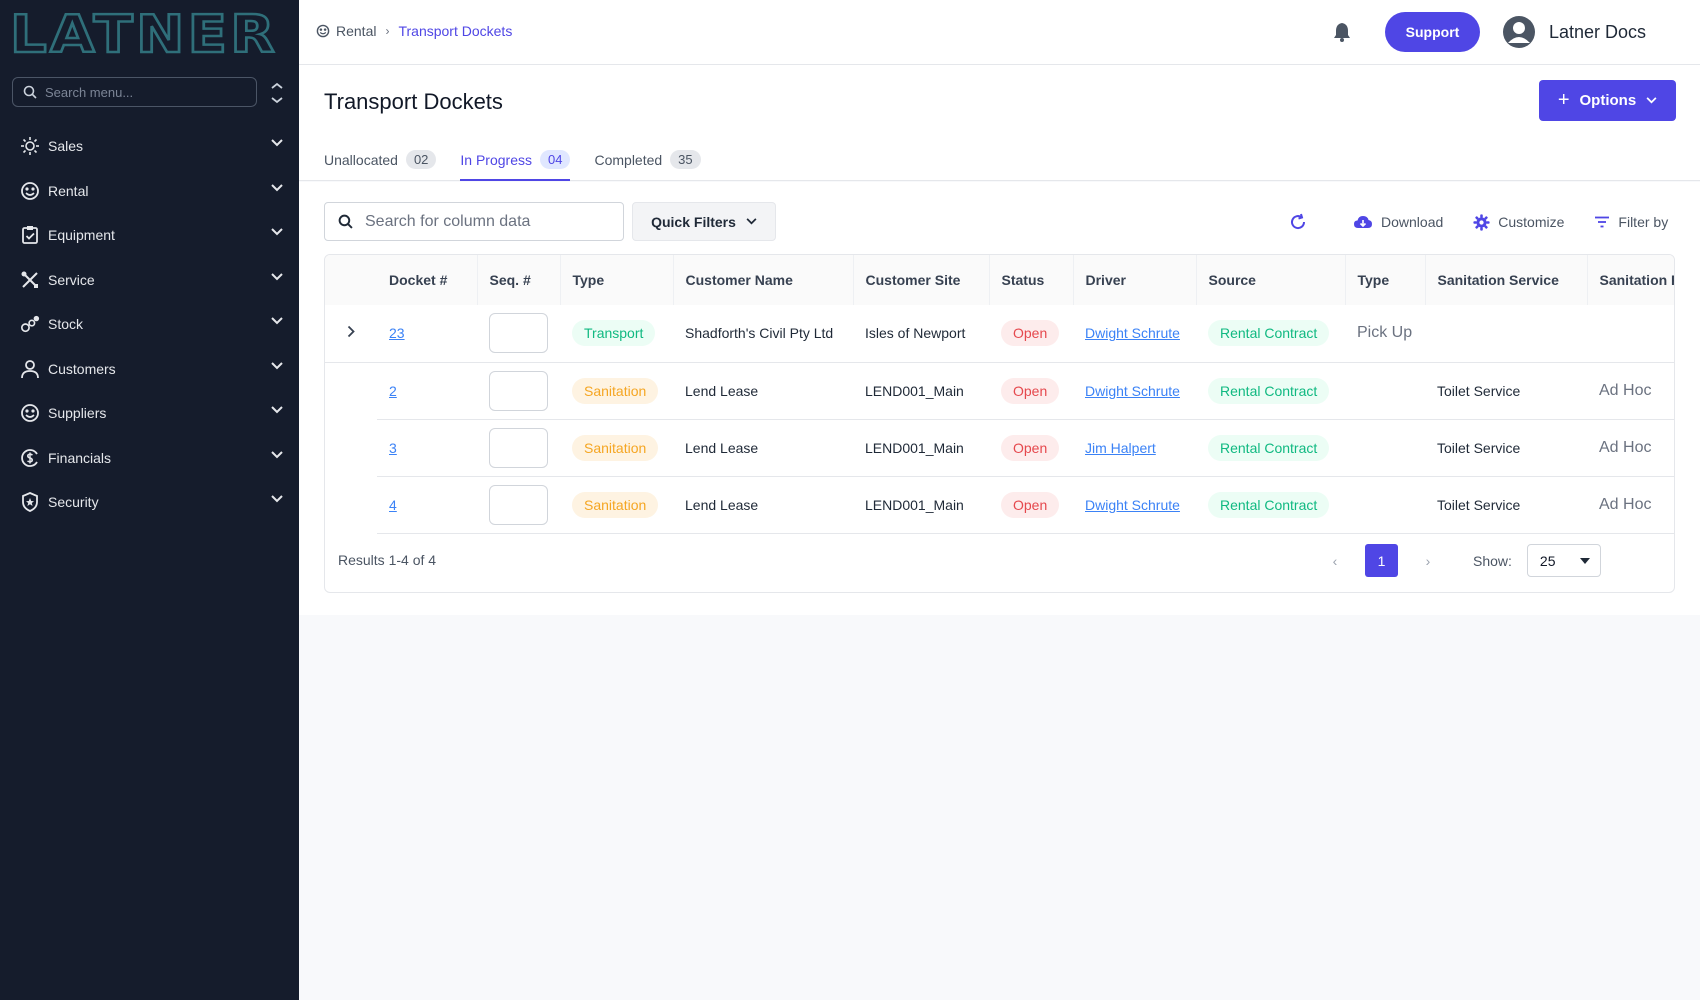 Image resolution: width=1700 pixels, height=1000 pixels. What do you see at coordinates (30, 92) in the screenshot?
I see `search-icon` at bounding box center [30, 92].